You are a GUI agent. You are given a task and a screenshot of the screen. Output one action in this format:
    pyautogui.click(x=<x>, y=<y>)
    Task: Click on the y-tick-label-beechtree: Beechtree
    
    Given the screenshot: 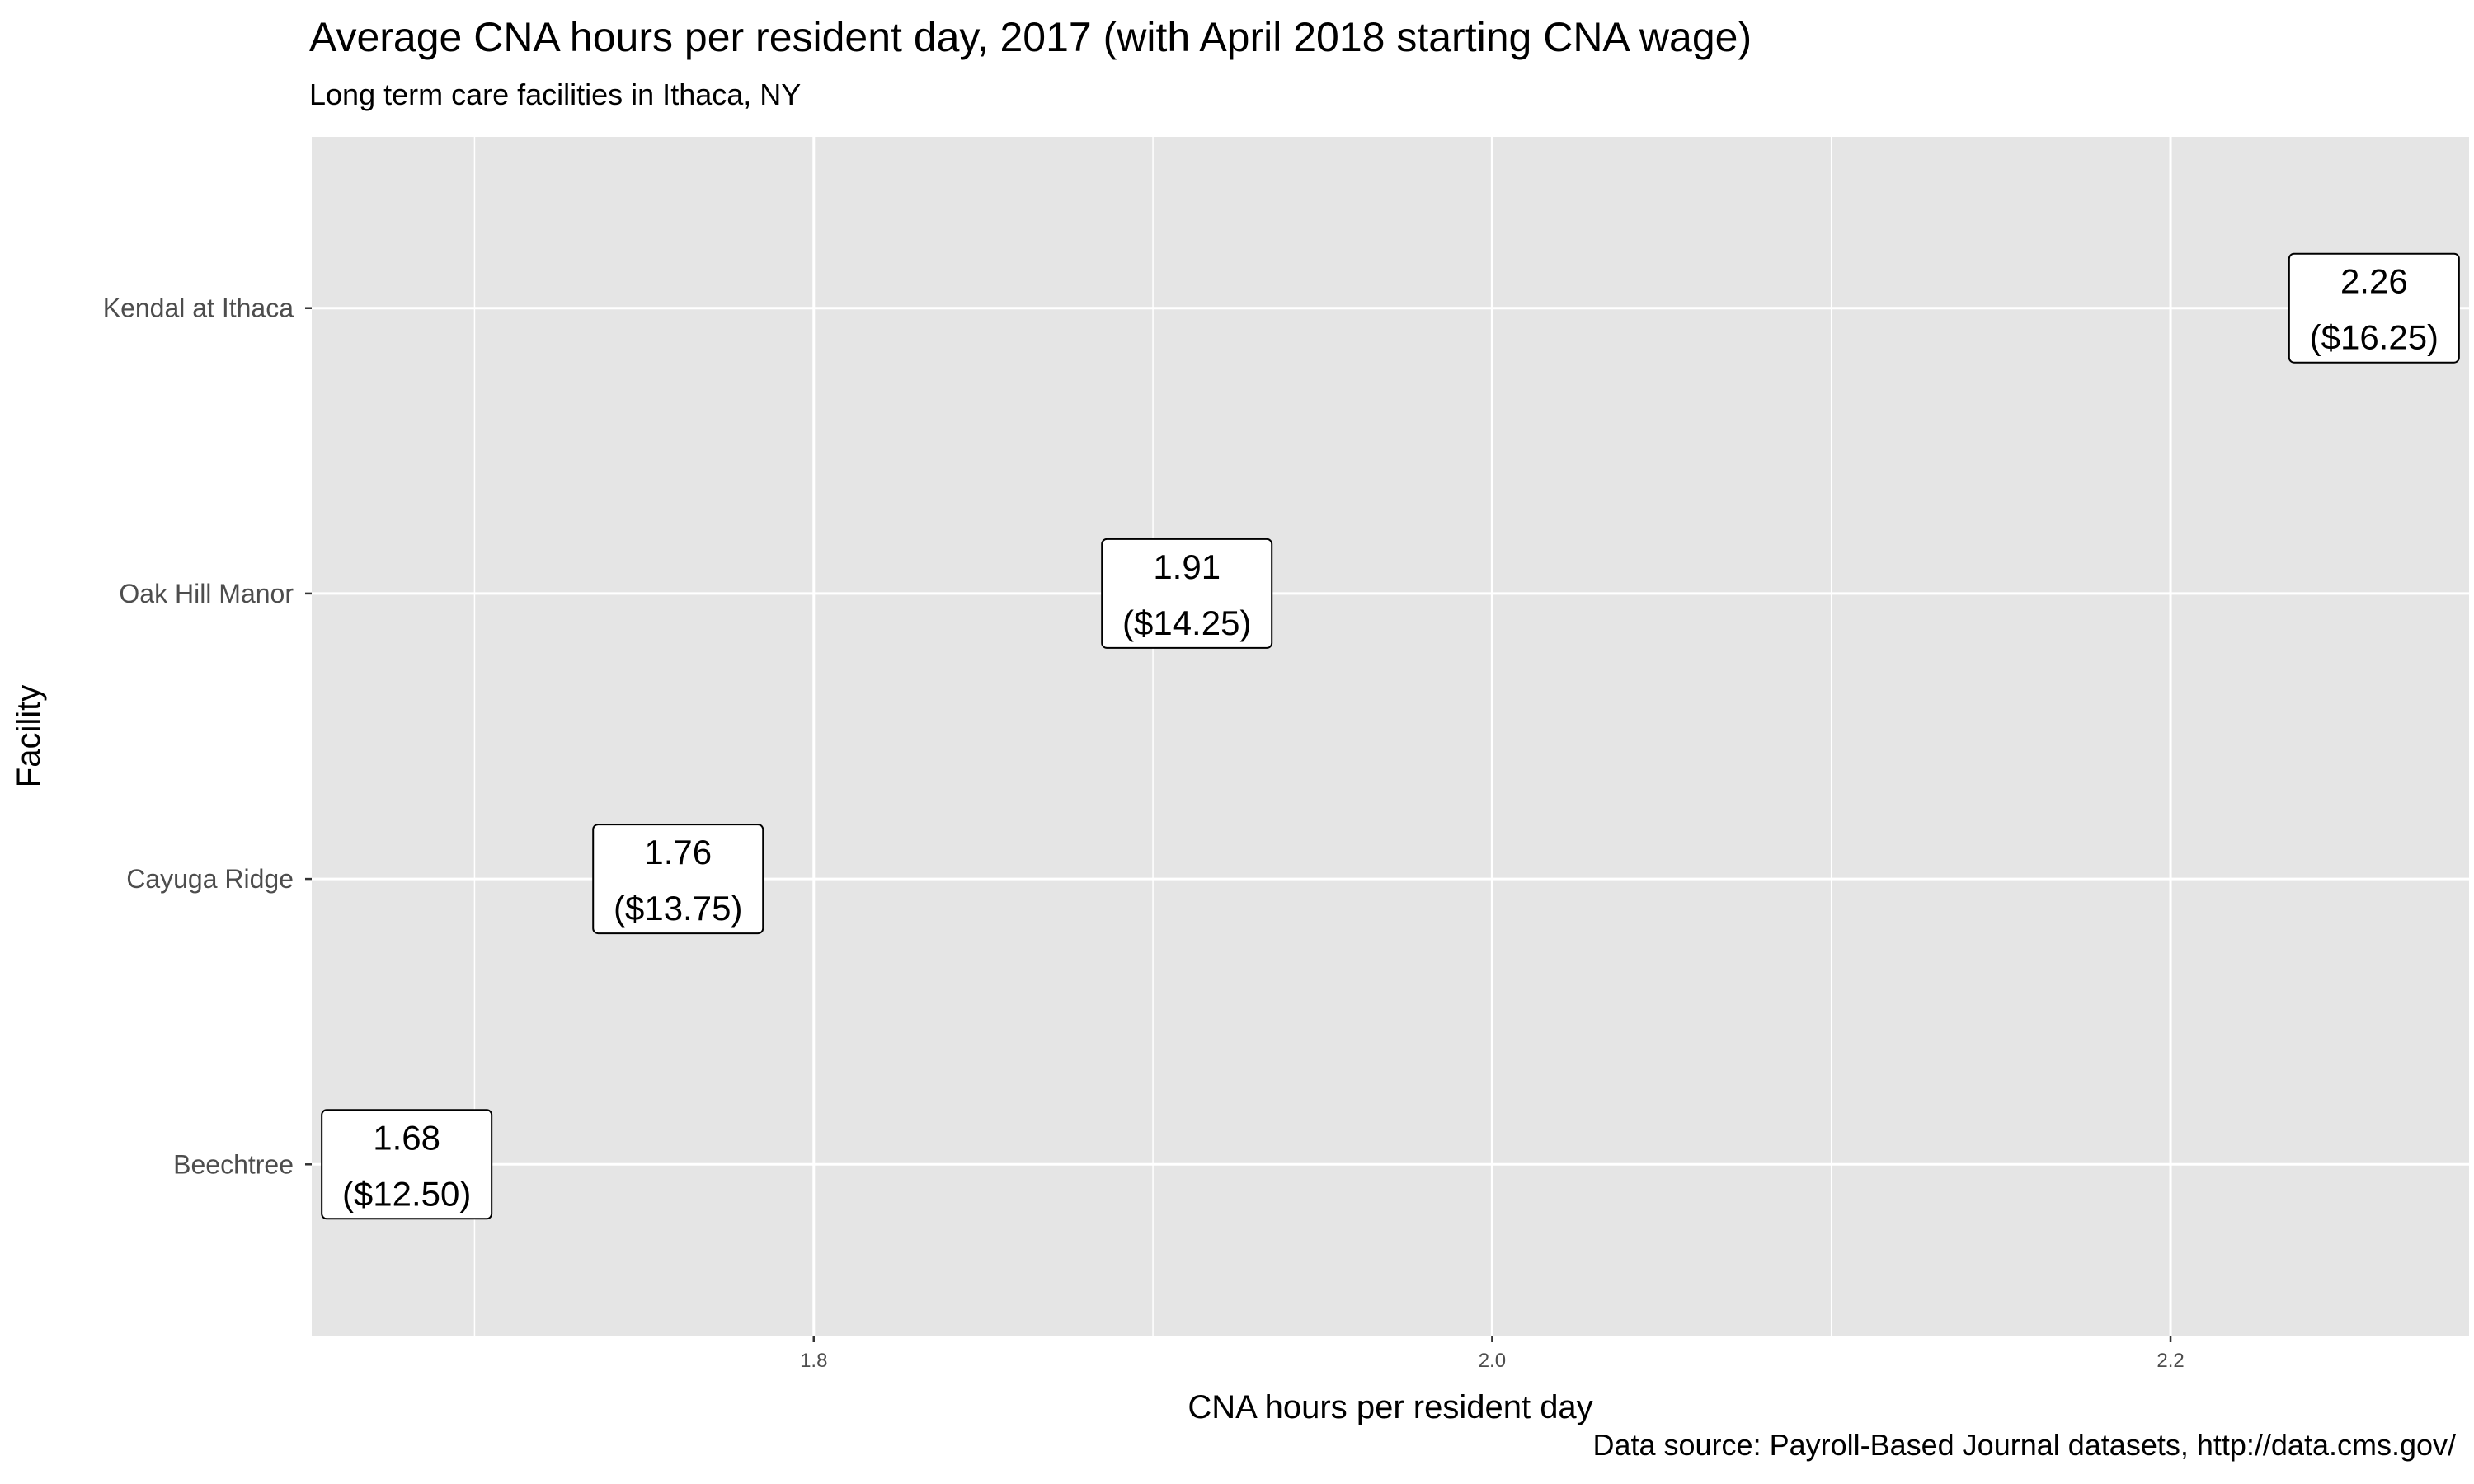 What is the action you would take?
    pyautogui.click(x=233, y=1164)
    